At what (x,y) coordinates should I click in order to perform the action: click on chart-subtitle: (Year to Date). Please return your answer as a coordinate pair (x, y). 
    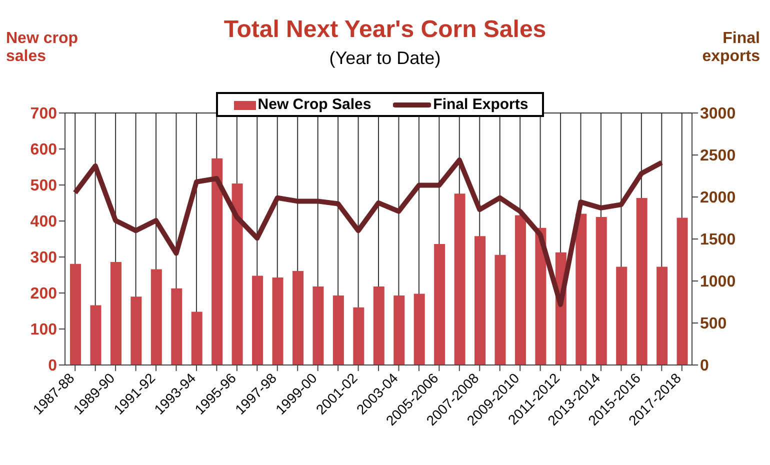
    Looking at the image, I should click on (385, 58).